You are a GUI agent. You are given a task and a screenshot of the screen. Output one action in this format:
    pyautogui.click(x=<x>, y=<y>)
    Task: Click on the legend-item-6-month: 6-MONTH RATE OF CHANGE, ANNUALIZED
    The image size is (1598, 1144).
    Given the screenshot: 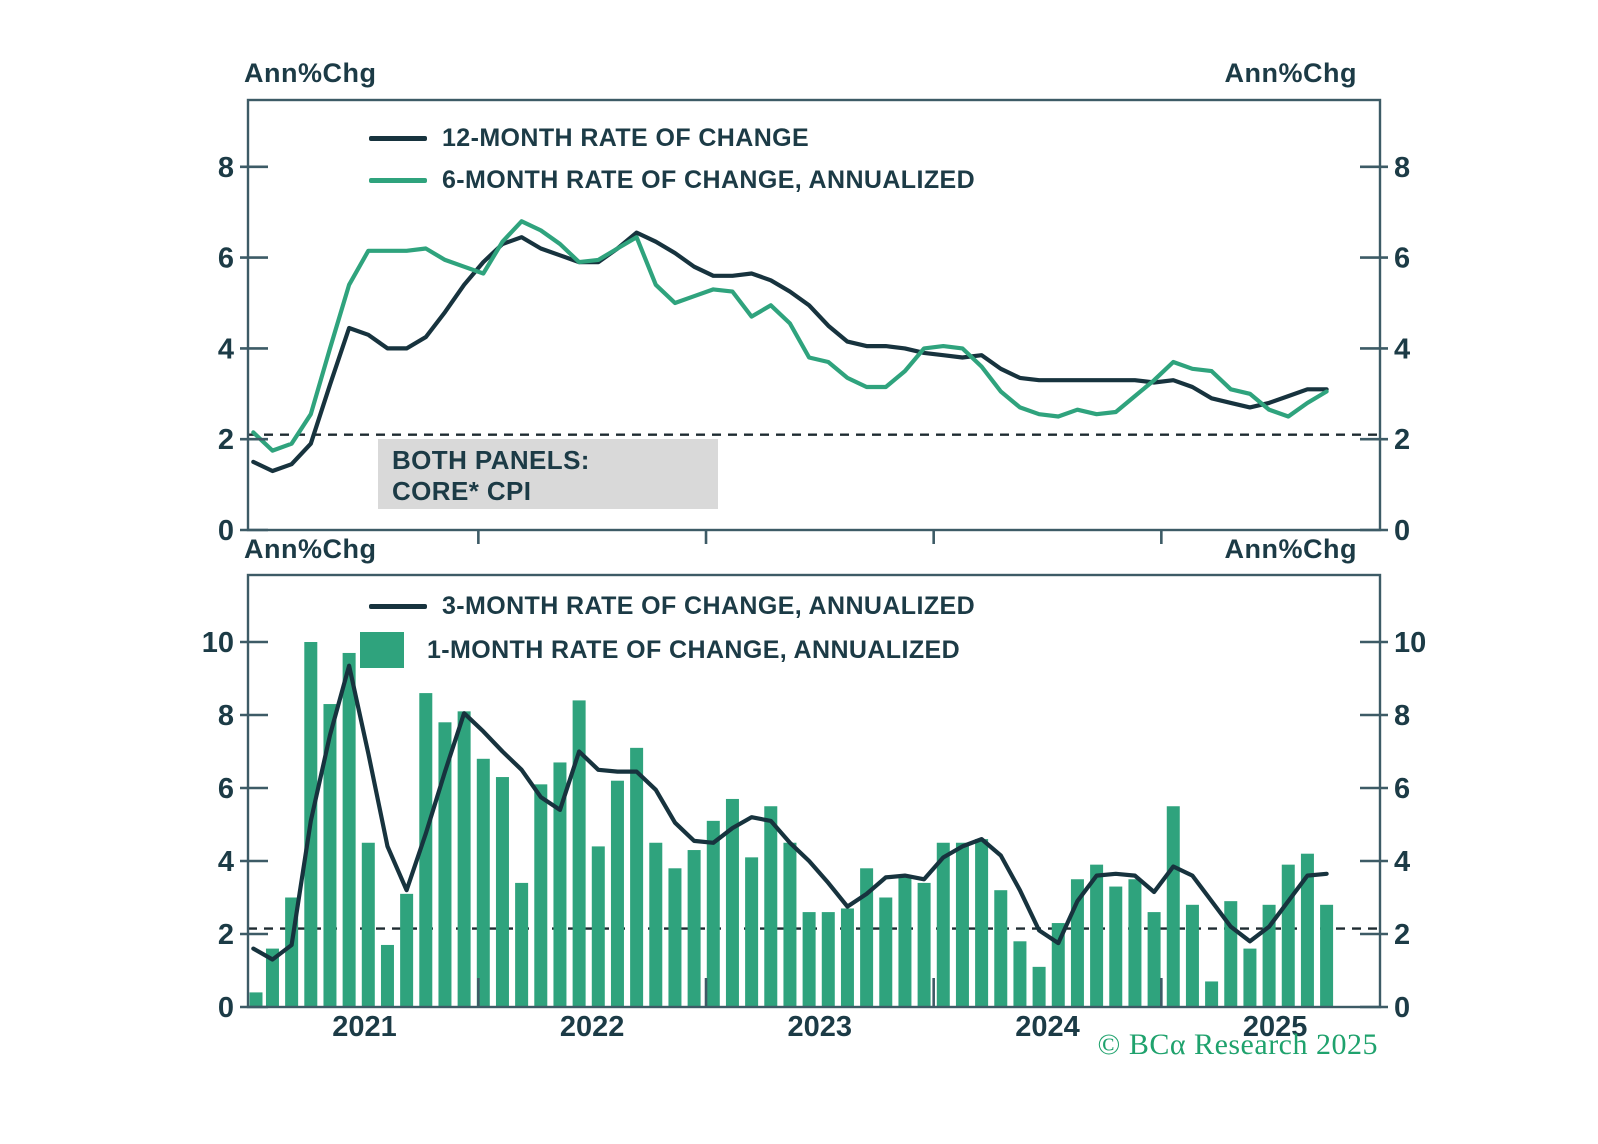 What is the action you would take?
    pyautogui.click(x=672, y=180)
    